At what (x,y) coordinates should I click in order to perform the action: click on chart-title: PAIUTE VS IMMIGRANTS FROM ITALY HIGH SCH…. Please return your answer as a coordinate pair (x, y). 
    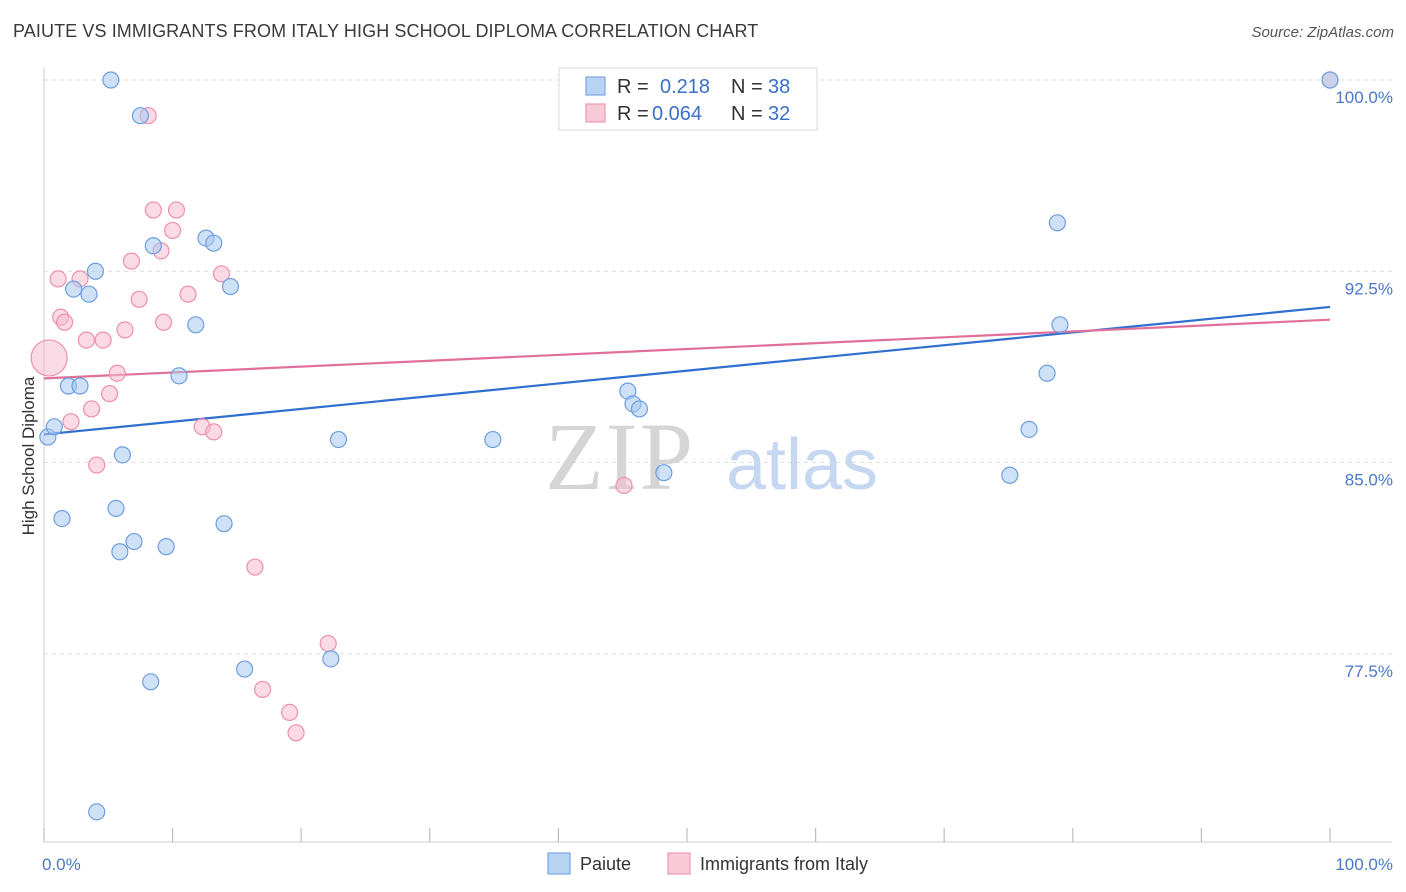
    Looking at the image, I should click on (386, 31).